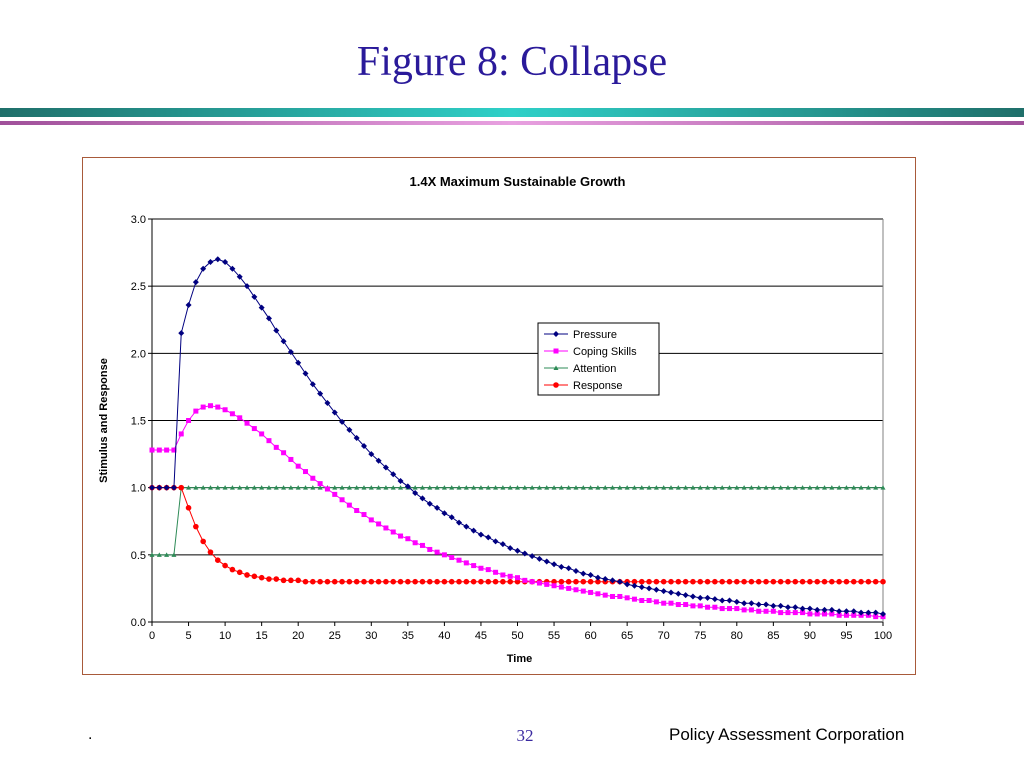 The width and height of the screenshot is (1024, 768). I want to click on series-line-attention, so click(517, 521).